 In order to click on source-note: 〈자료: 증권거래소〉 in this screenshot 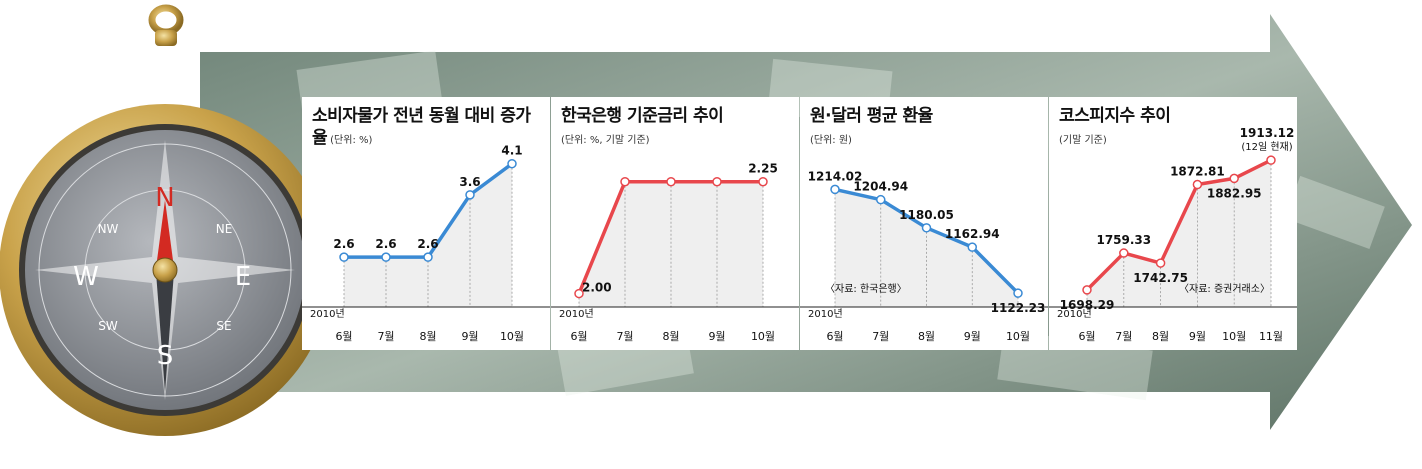, I will do `click(1224, 289)`.